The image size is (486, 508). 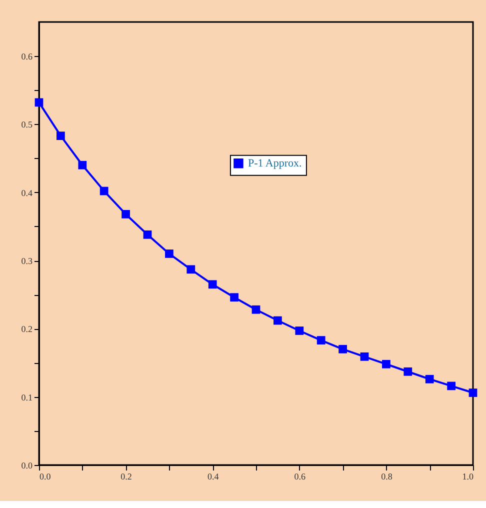 What do you see at coordinates (387, 477) in the screenshot?
I see `x-tick-label: 0.8` at bounding box center [387, 477].